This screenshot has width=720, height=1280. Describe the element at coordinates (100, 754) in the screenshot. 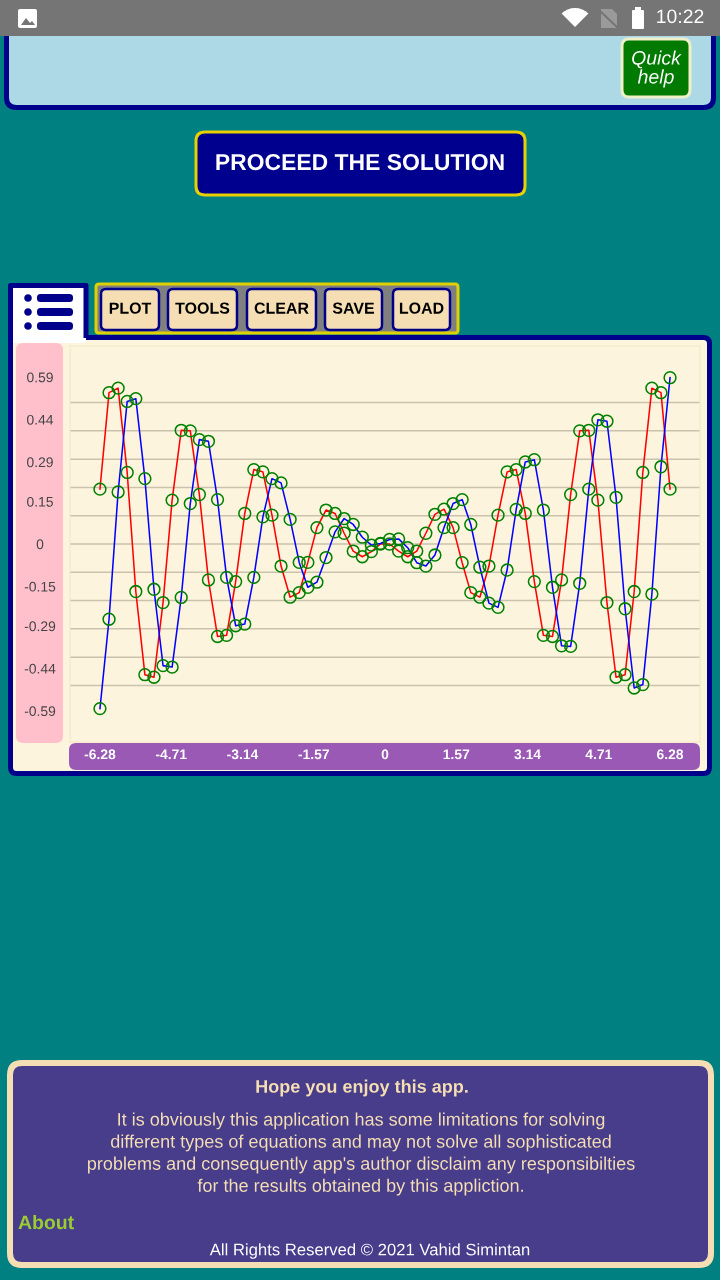

I see `x-tick-label: -6.28` at that location.